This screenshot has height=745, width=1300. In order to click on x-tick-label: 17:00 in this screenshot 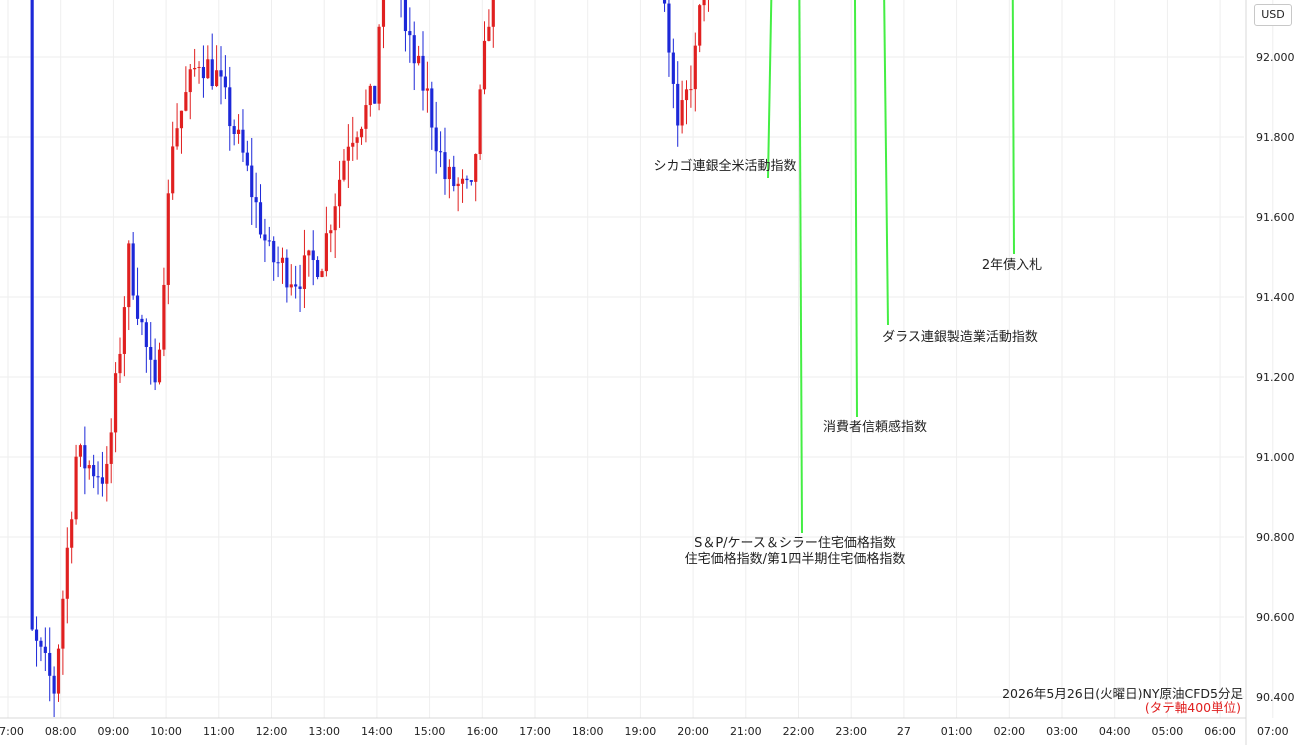, I will do `click(535, 731)`.